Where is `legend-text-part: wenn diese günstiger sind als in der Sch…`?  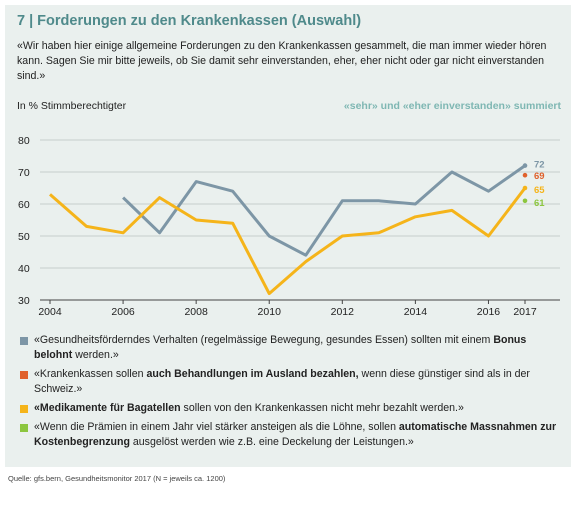 legend-text-part: wenn diese günstiger sind als in der Sch… is located at coordinates (282, 381).